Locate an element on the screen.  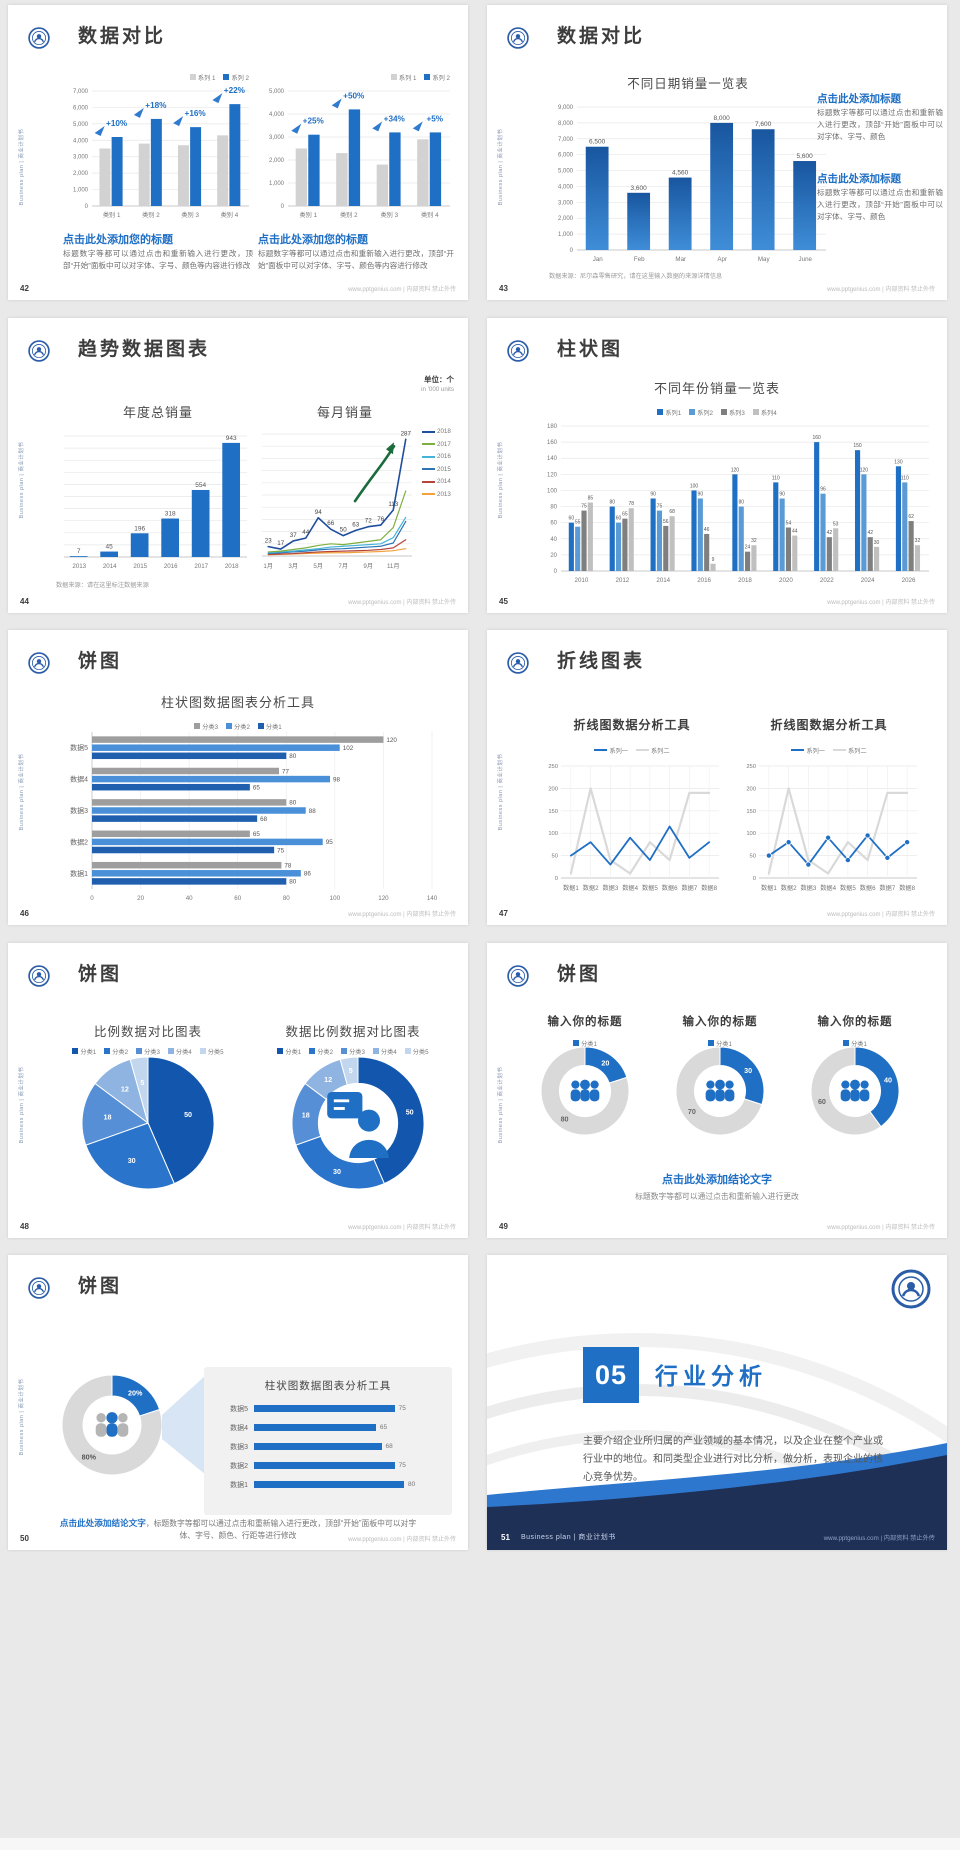
chart-title: 年度总销量 is located at coordinates (157, 412).